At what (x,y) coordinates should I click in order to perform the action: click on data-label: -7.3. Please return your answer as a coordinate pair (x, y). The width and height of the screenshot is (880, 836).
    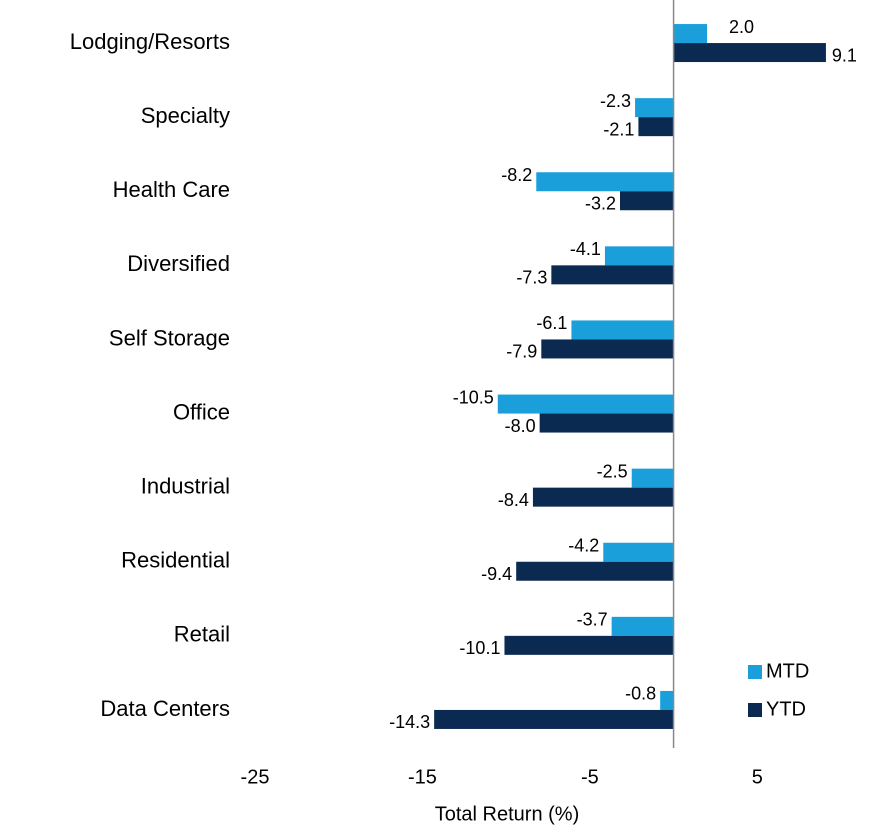
    Looking at the image, I should click on (531, 278).